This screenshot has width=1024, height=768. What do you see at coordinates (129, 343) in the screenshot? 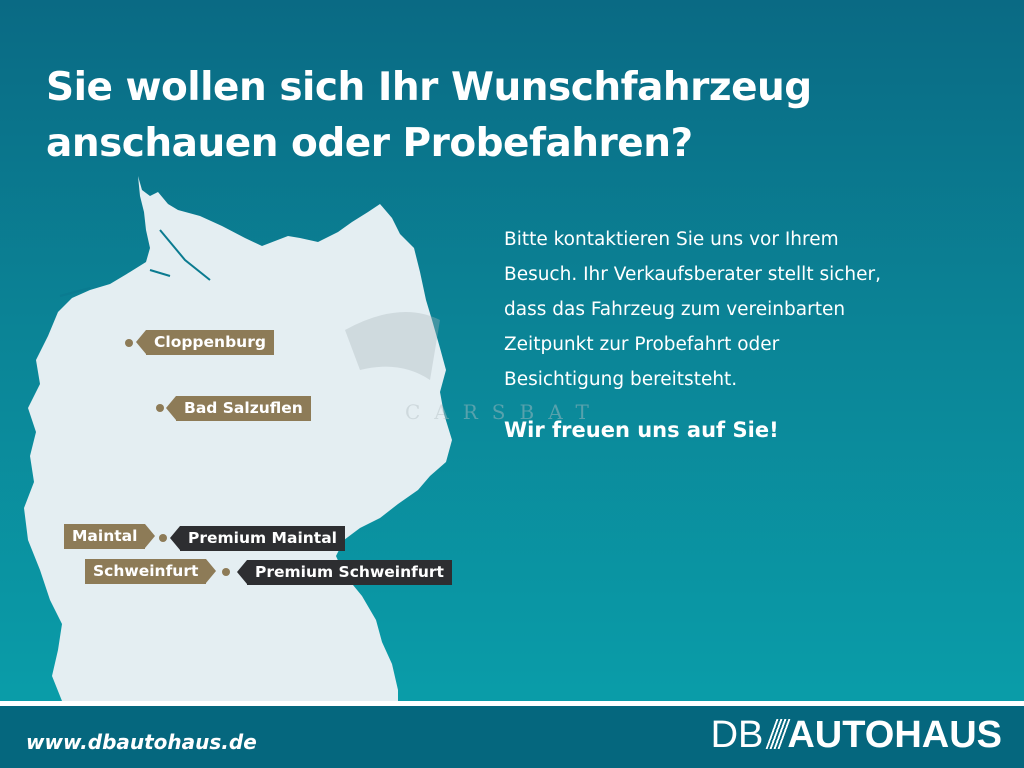
I see `location-dot-cloppenburg` at bounding box center [129, 343].